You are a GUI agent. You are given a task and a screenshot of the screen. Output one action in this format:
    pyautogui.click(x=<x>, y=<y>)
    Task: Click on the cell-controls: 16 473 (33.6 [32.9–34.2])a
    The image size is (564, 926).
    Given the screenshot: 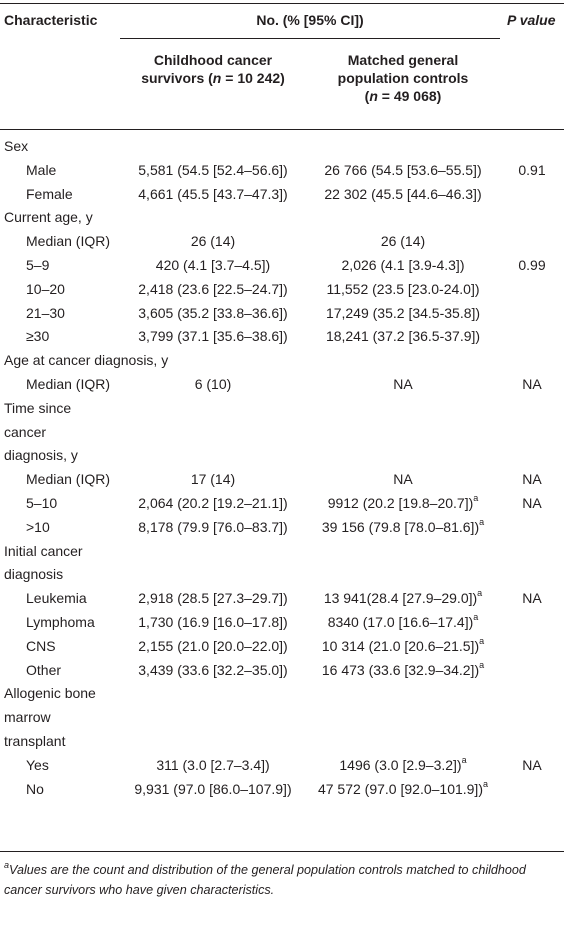 What is the action you would take?
    pyautogui.click(x=403, y=670)
    